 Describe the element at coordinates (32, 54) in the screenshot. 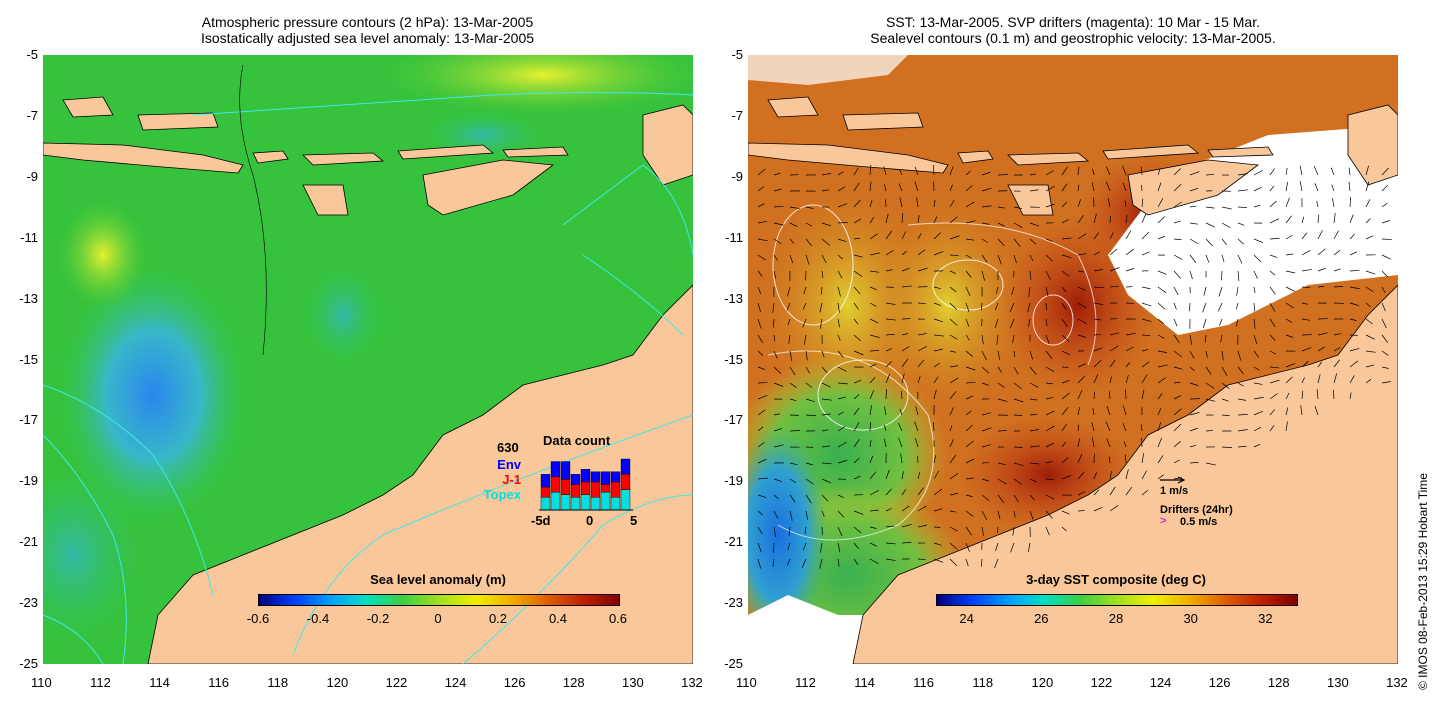

I see `y-tick-label: -5` at that location.